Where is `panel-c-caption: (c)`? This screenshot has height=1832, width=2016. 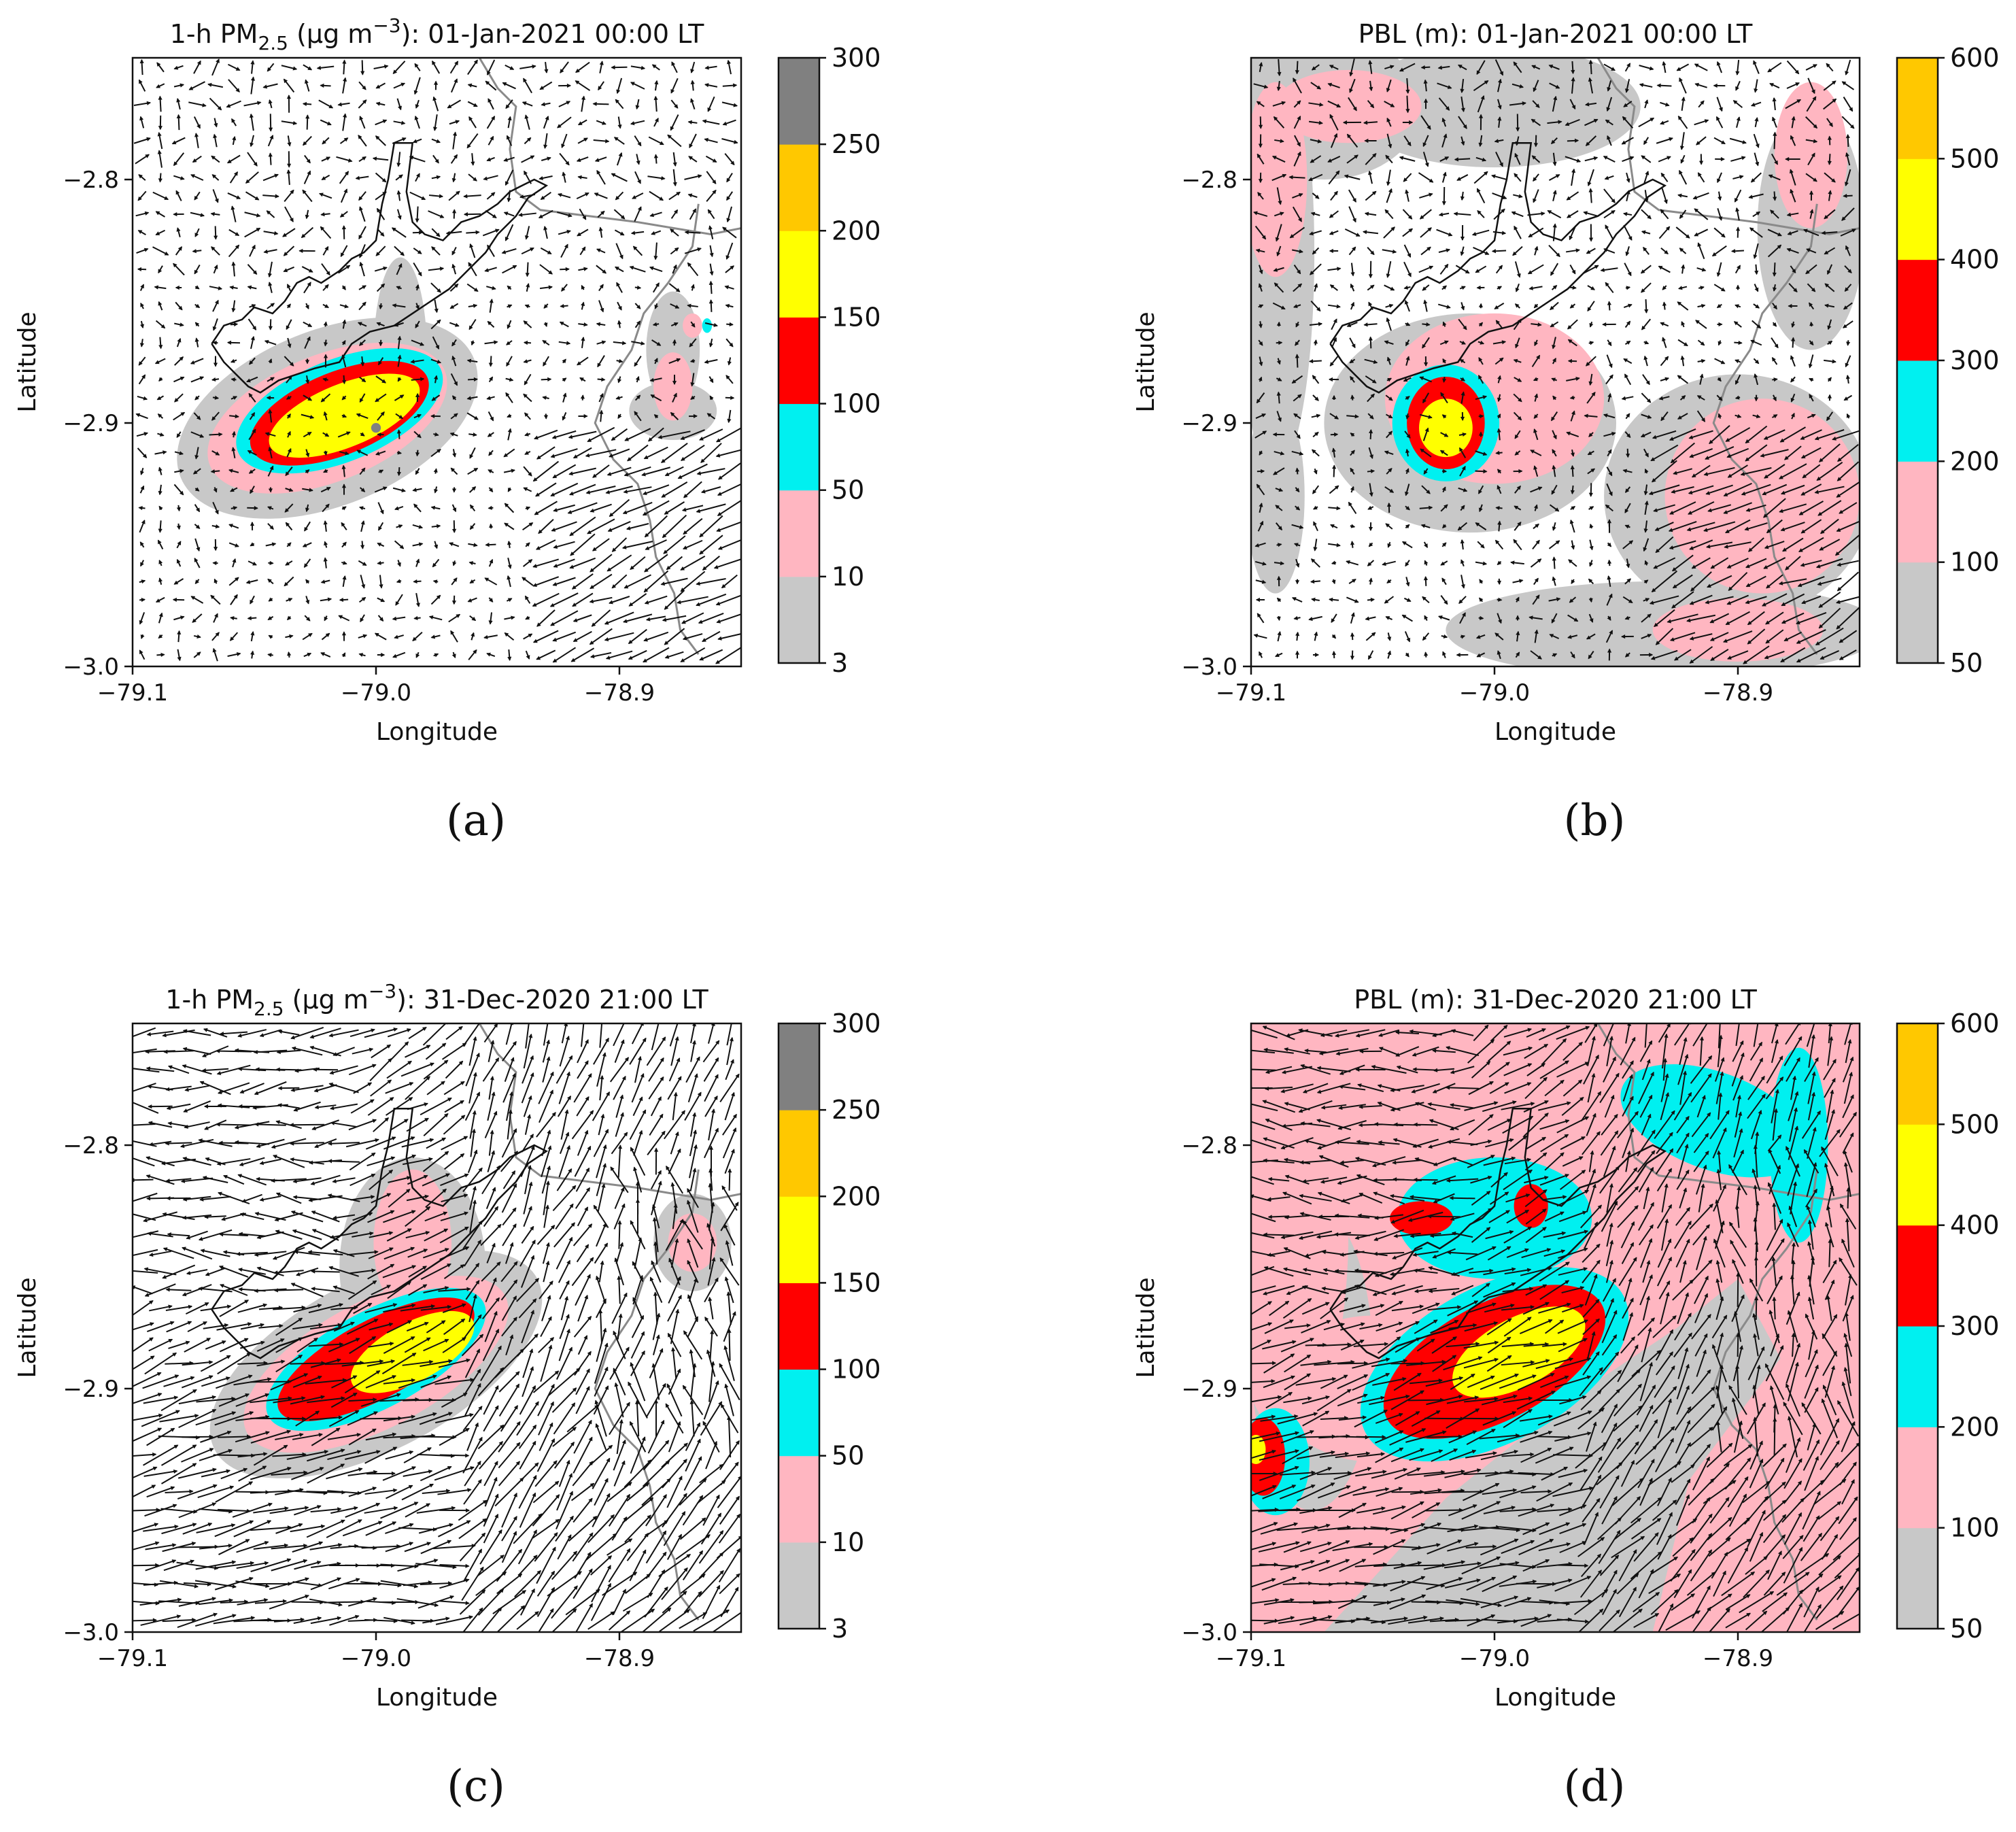 panel-c-caption: (c) is located at coordinates (476, 1786).